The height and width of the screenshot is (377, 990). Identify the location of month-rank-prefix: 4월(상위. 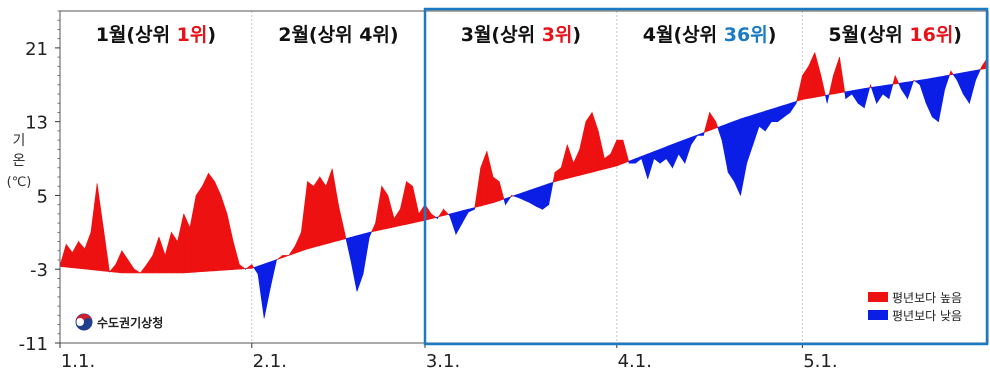
(683, 35).